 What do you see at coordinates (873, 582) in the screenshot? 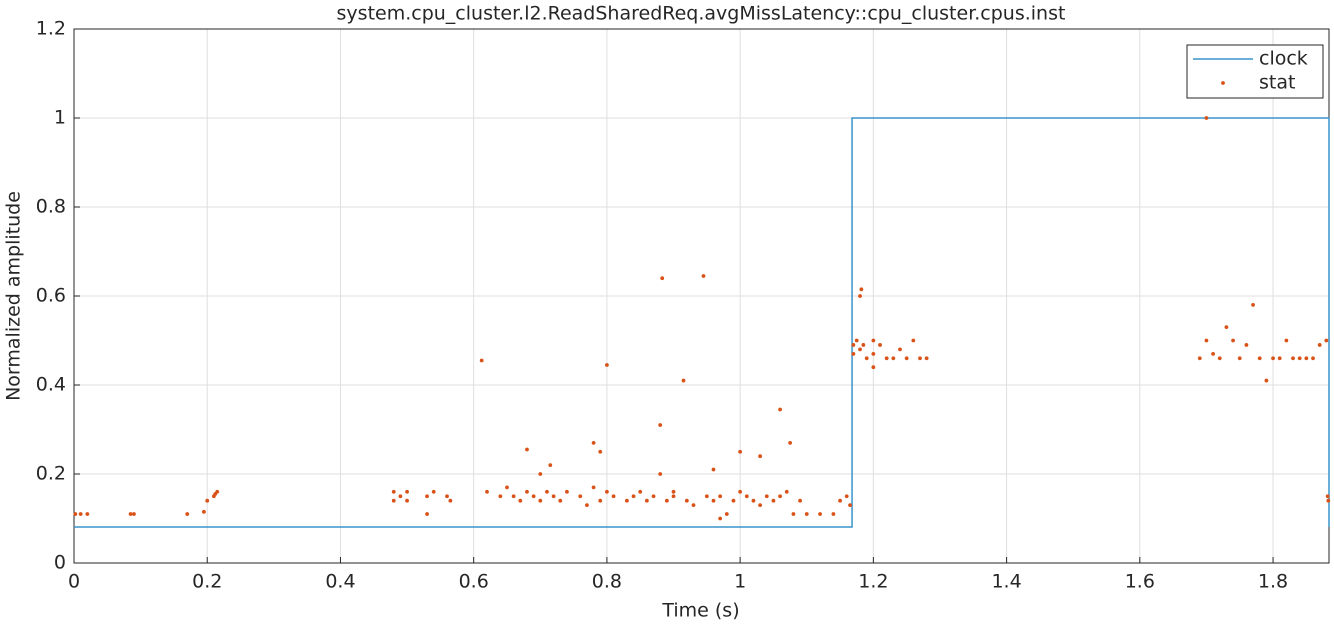
I see `x-tick-label: 1.2` at bounding box center [873, 582].